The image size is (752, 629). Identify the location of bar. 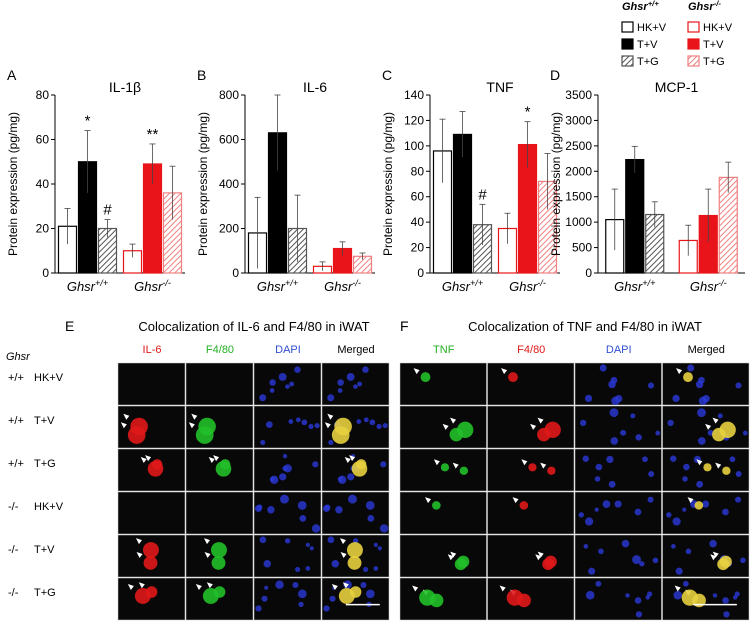
(635, 216).